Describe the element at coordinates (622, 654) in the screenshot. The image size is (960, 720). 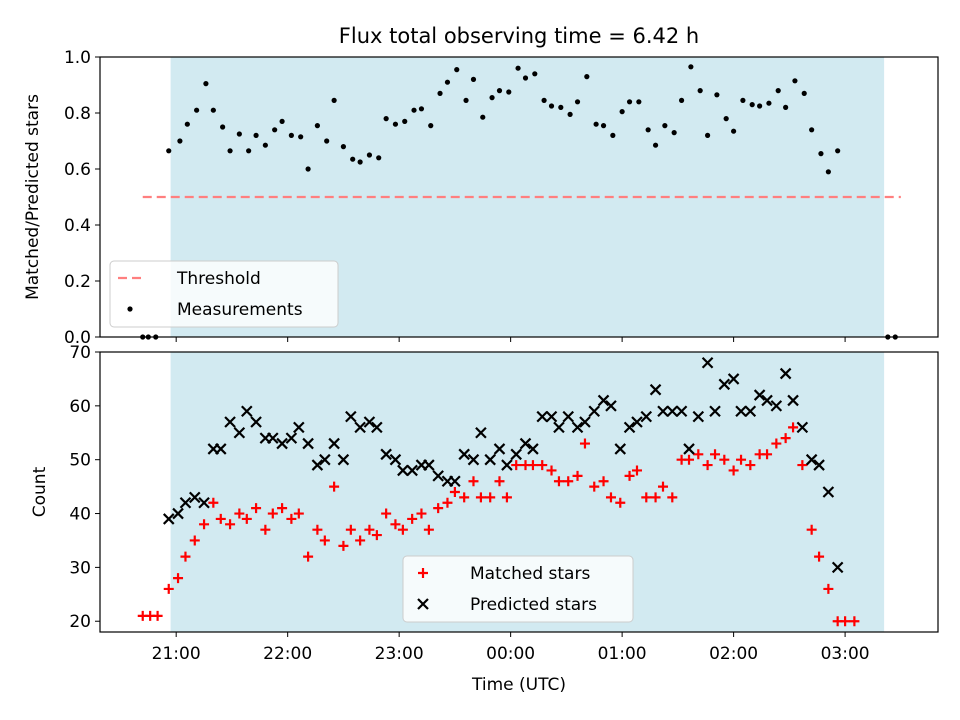
I see `x-tick-label: 01:00` at that location.